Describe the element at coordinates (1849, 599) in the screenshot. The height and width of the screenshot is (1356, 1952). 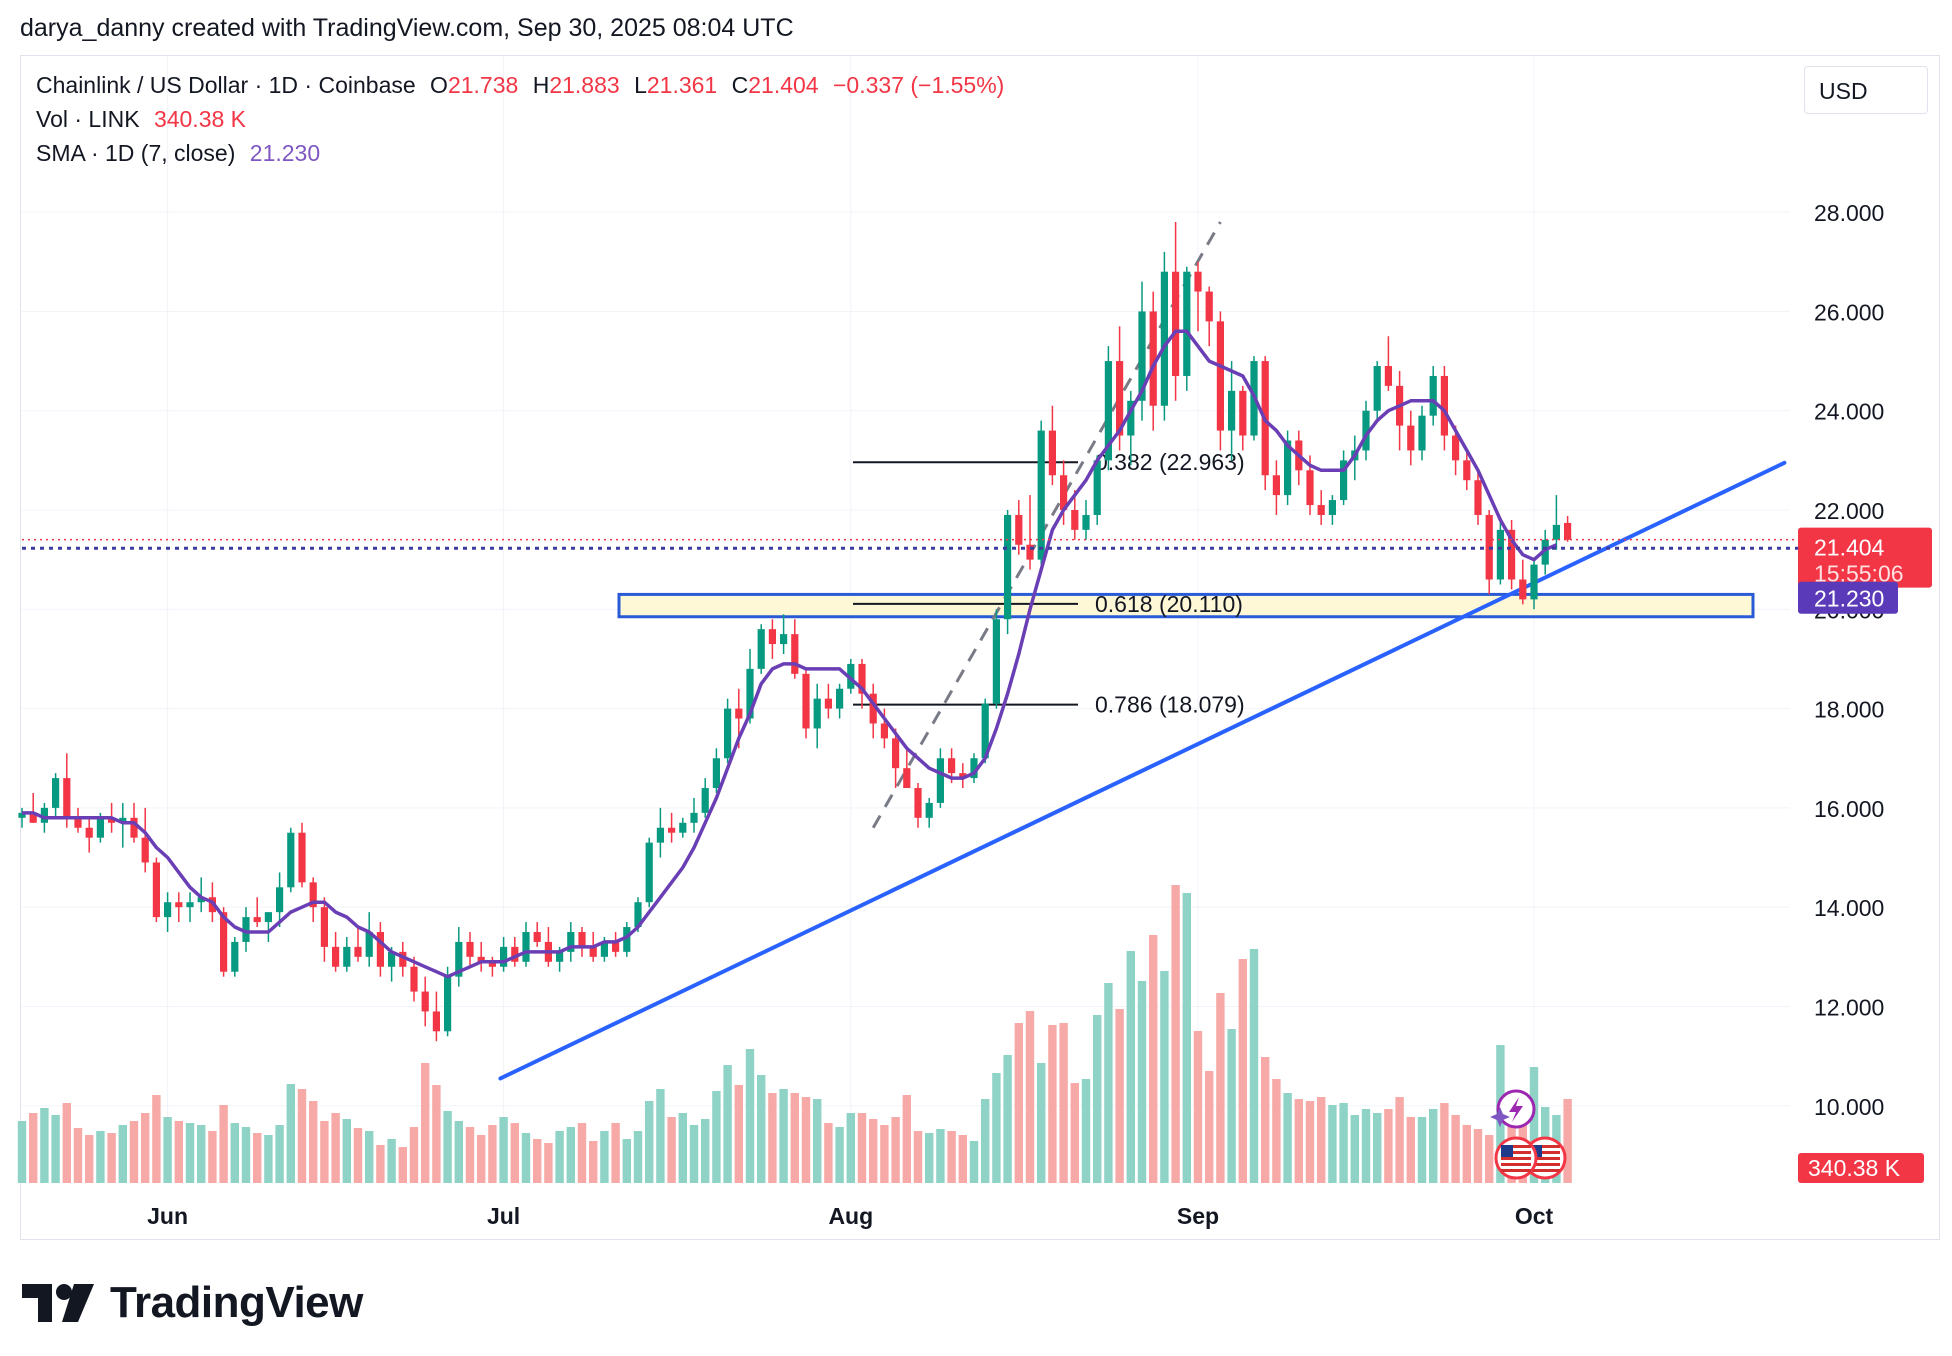
I see `sma-badge-value: 21.230` at that location.